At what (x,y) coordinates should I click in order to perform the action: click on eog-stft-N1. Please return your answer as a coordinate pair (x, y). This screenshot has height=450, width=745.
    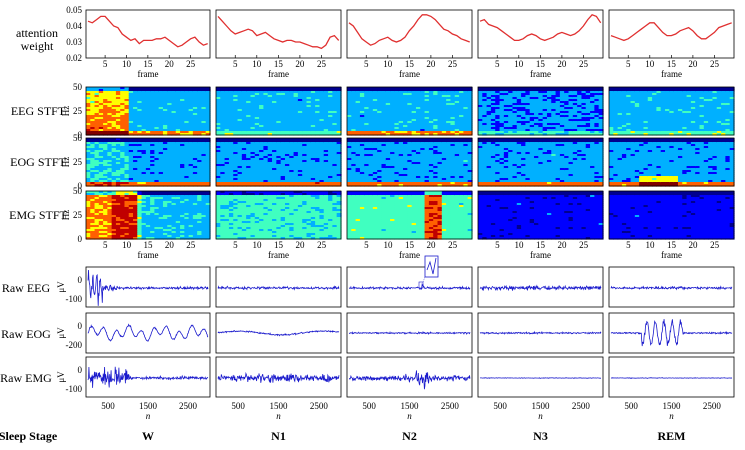
    Looking at the image, I should click on (279, 162).